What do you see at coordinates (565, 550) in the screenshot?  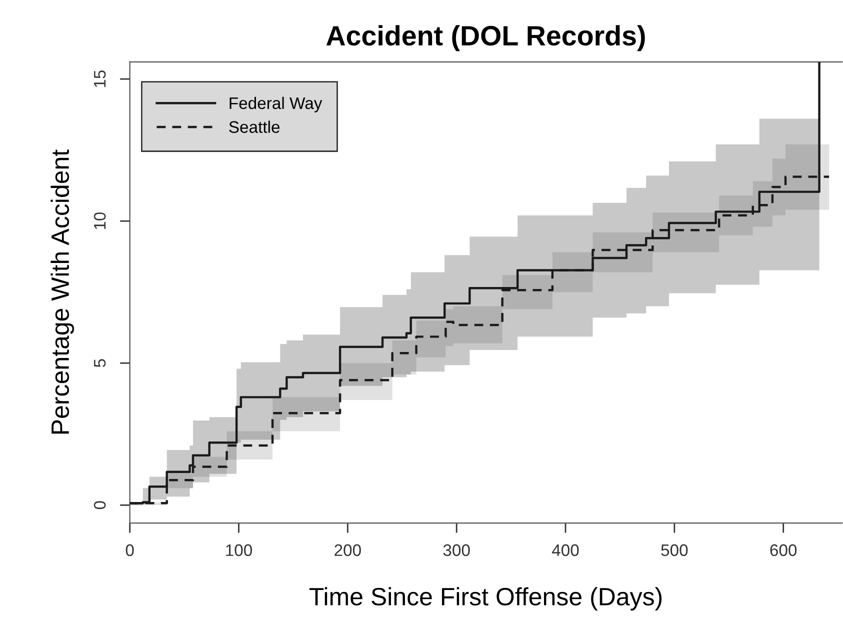 I see `x-tick-label: 400` at bounding box center [565, 550].